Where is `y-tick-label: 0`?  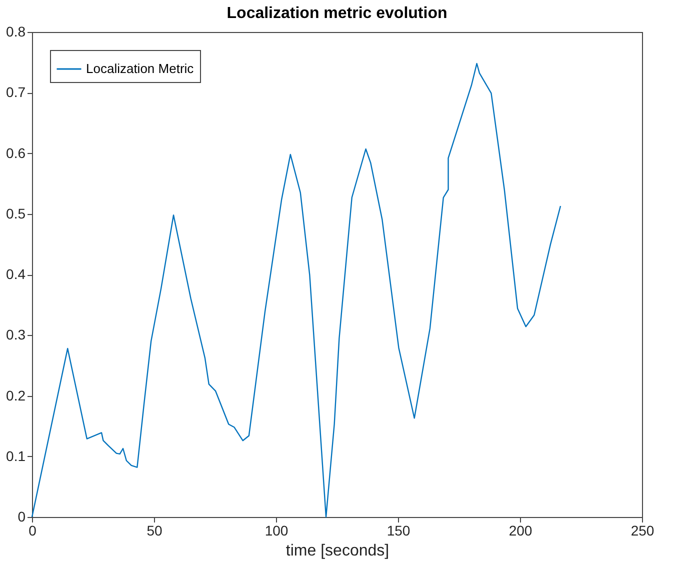
y-tick-label: 0 is located at coordinates (22, 516).